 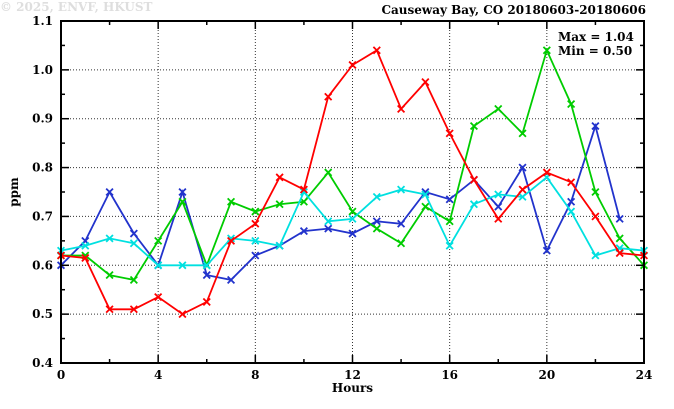 What do you see at coordinates (14, 192) in the screenshot?
I see `y-axis-label: ppm` at bounding box center [14, 192].